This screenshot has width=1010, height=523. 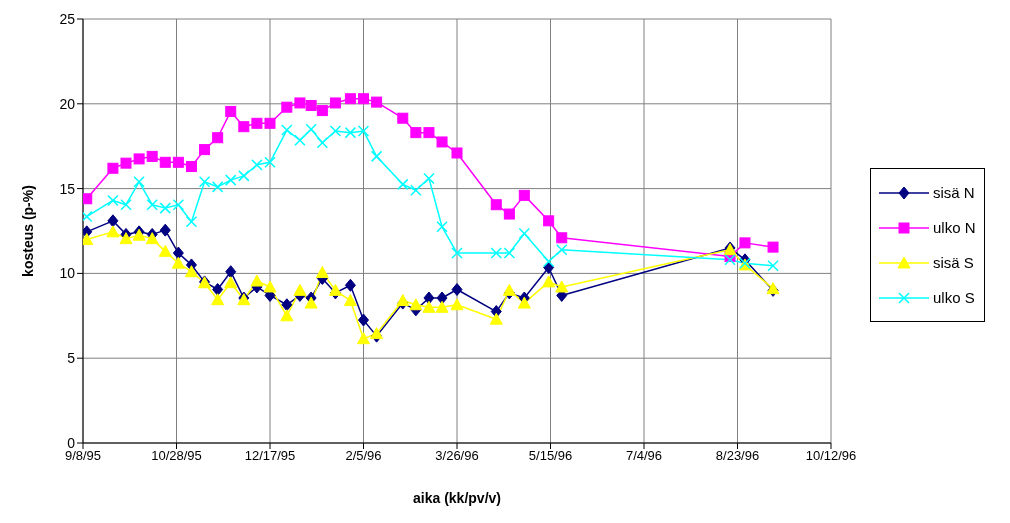 I want to click on x-tick-label: 2/5/96, so click(x=363, y=456).